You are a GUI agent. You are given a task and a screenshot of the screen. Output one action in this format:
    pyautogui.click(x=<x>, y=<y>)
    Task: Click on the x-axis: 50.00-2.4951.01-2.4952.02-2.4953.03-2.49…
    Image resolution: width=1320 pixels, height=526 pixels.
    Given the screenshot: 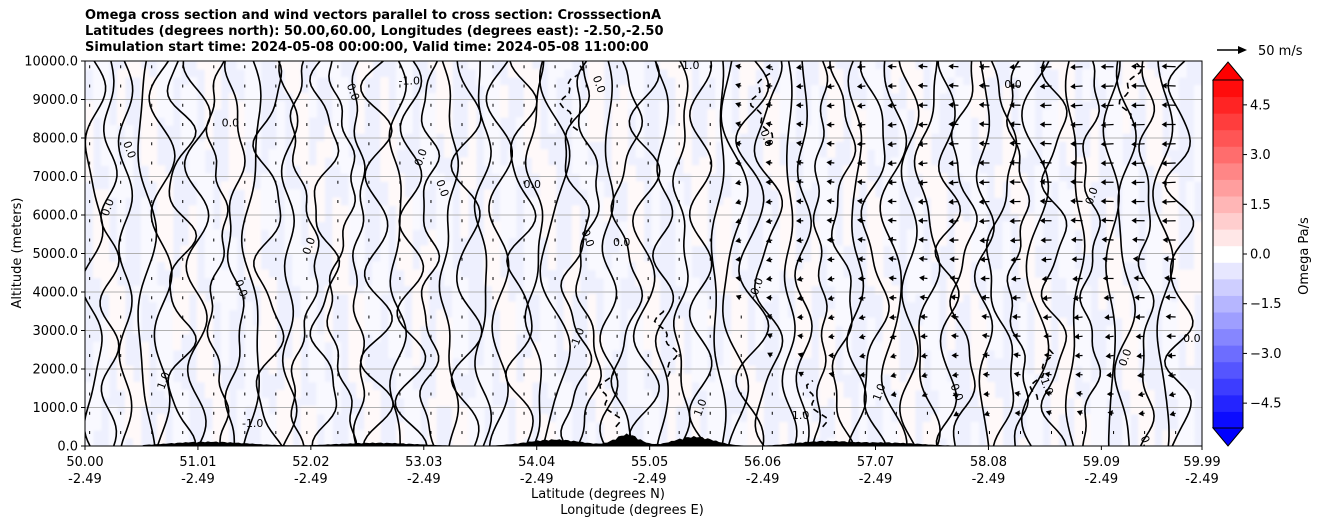 What is the action you would take?
    pyautogui.click(x=643, y=466)
    